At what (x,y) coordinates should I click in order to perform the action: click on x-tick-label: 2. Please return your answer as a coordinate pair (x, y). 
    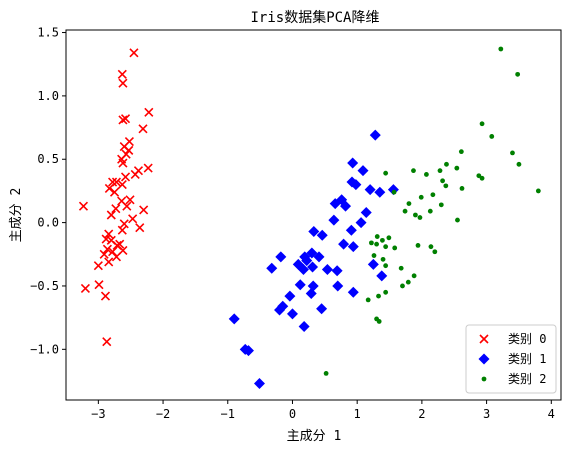
    Looking at the image, I should click on (421, 414).